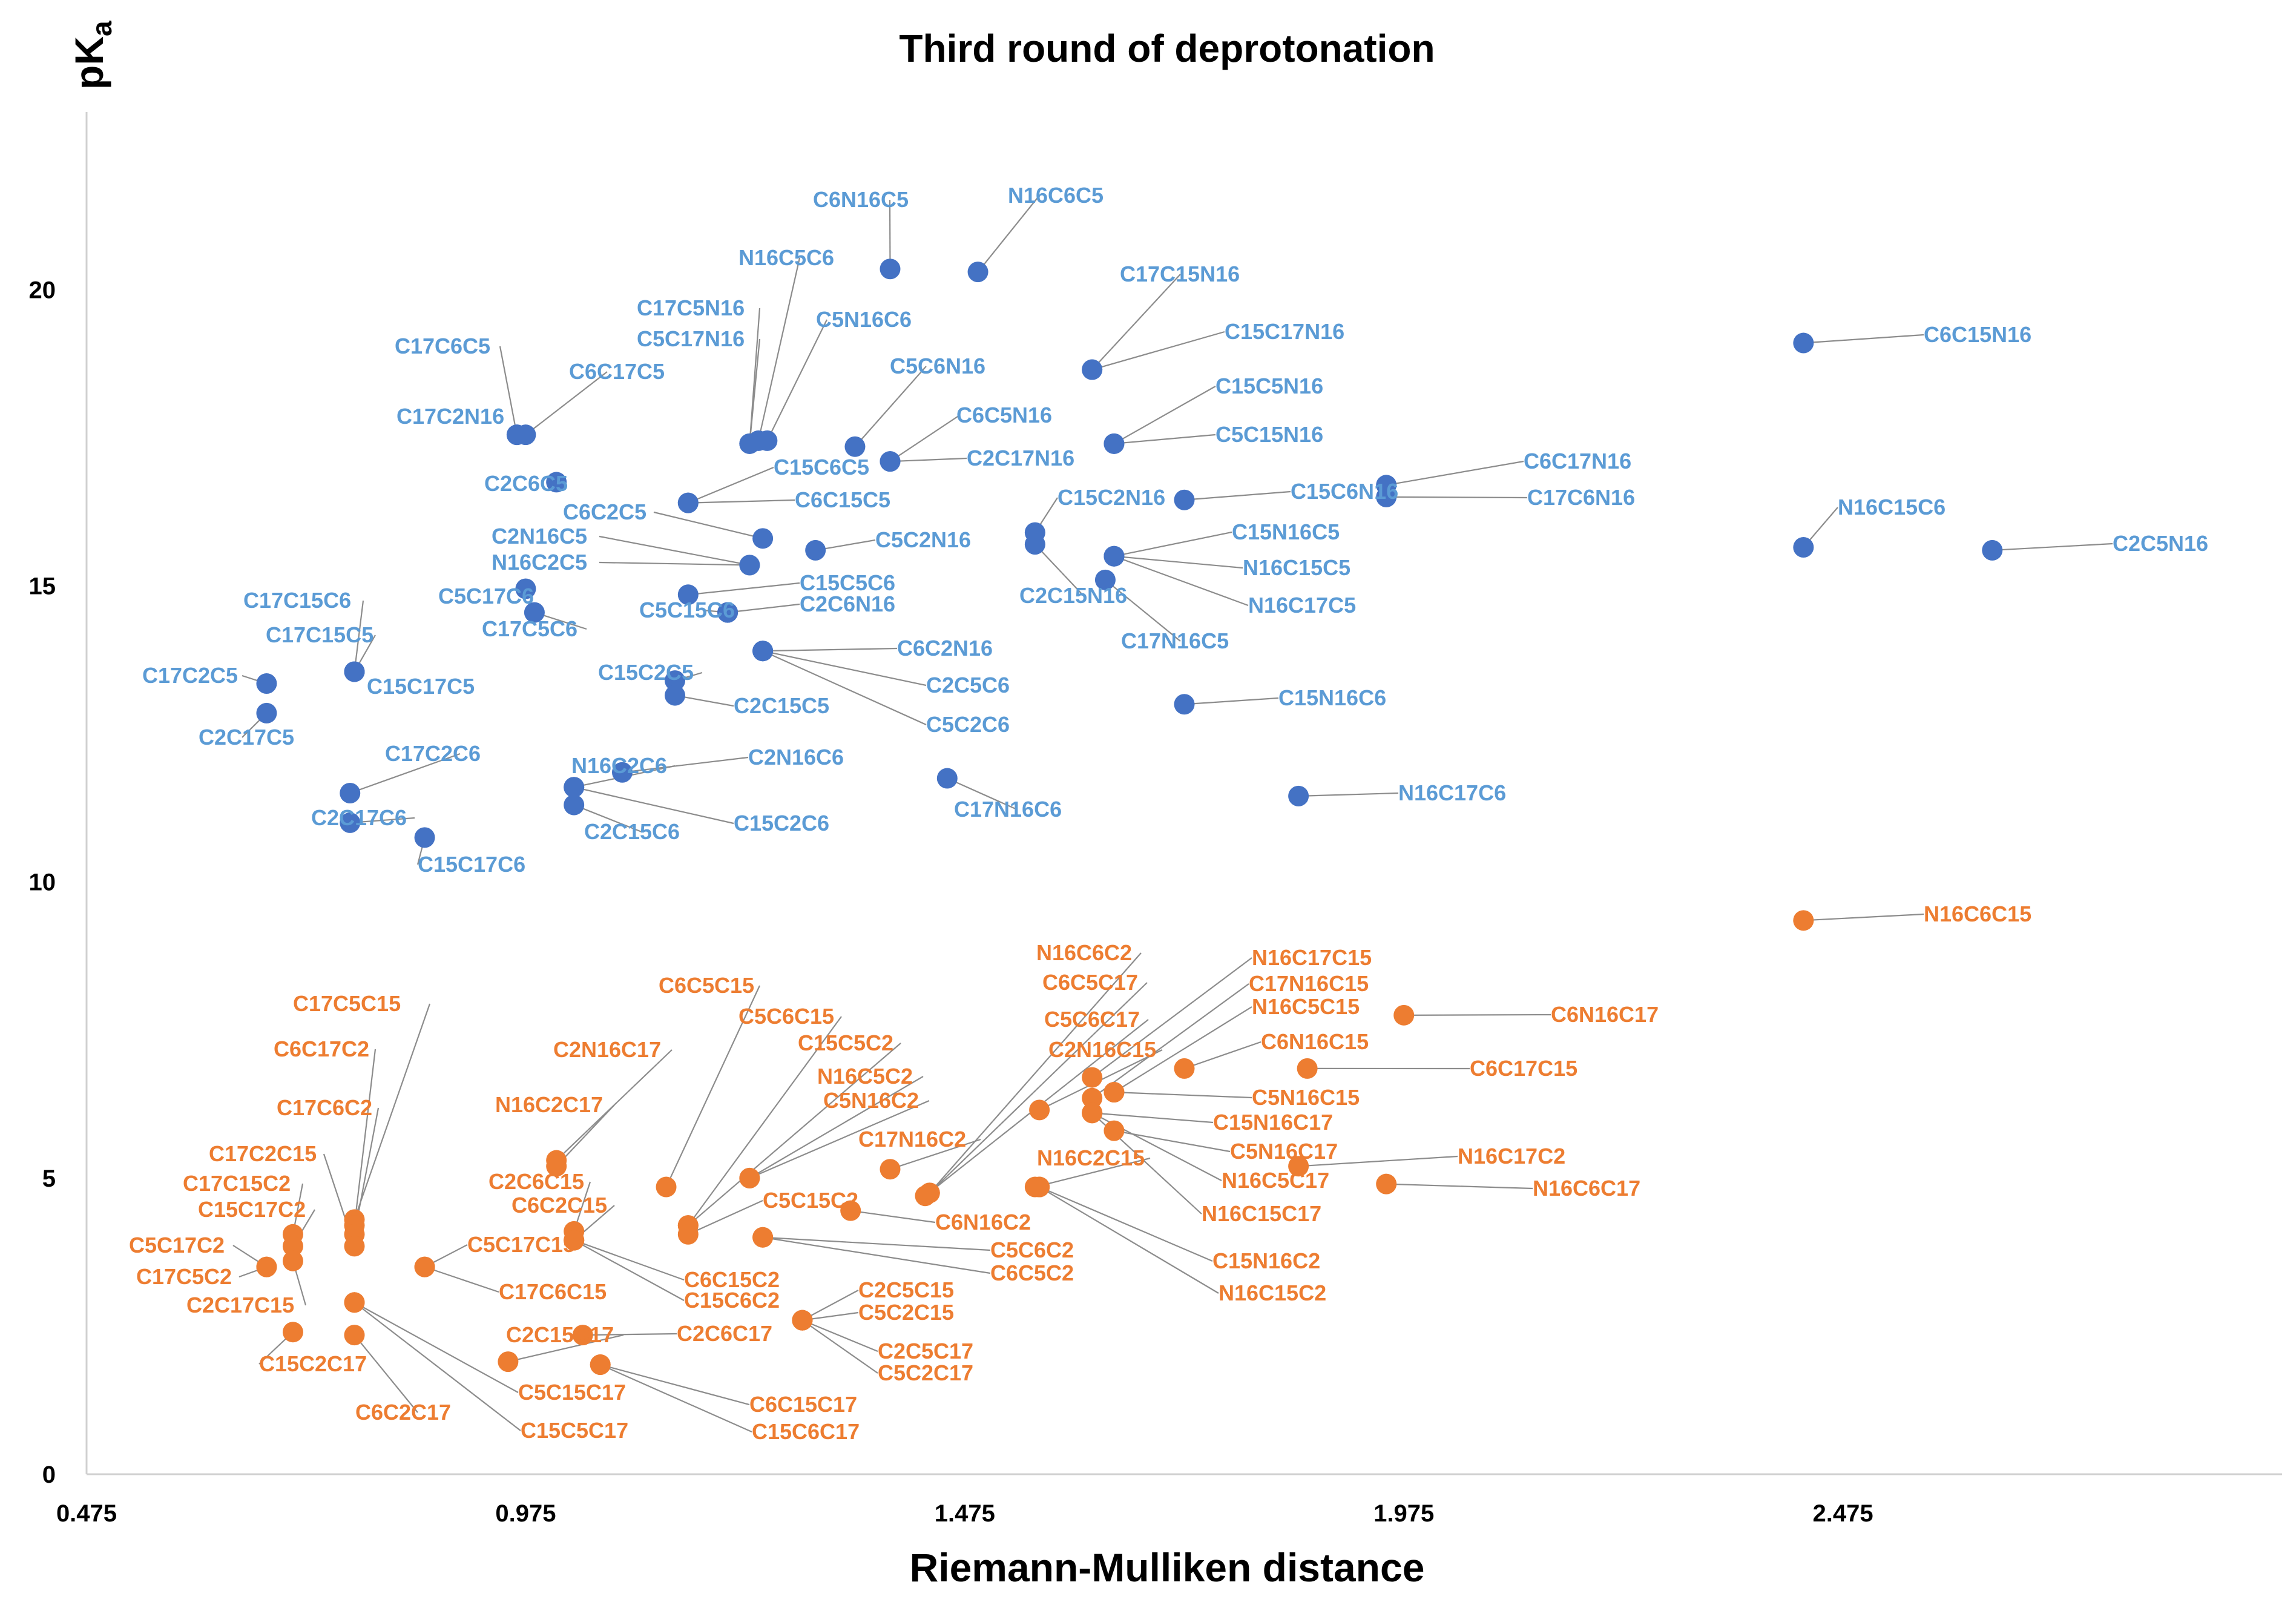 This screenshot has width=2296, height=1605. I want to click on point-label: C6C15C5, so click(842, 499).